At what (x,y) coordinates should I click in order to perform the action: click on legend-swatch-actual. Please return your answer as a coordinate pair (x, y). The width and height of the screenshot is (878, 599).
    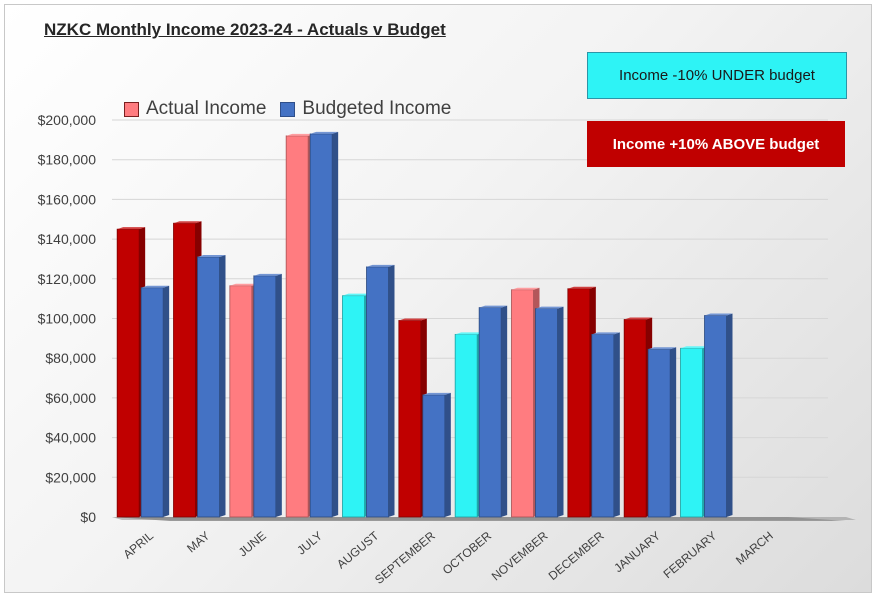
    Looking at the image, I should click on (131, 109).